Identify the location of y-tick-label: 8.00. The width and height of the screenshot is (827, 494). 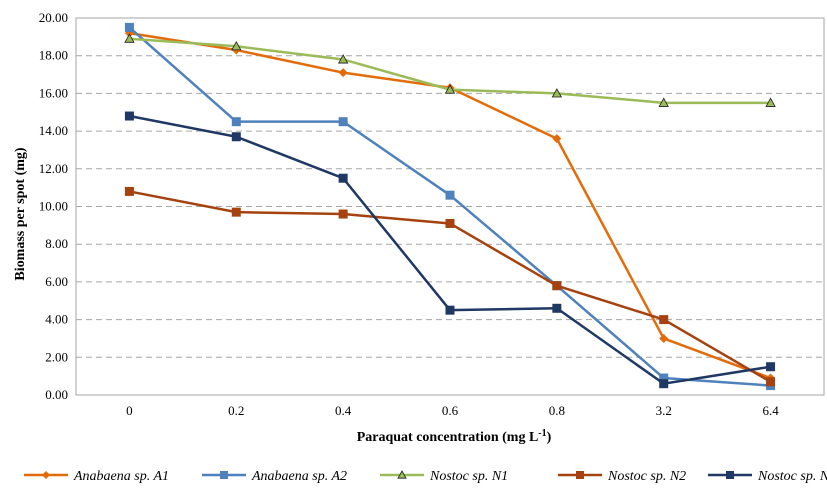
(56, 243).